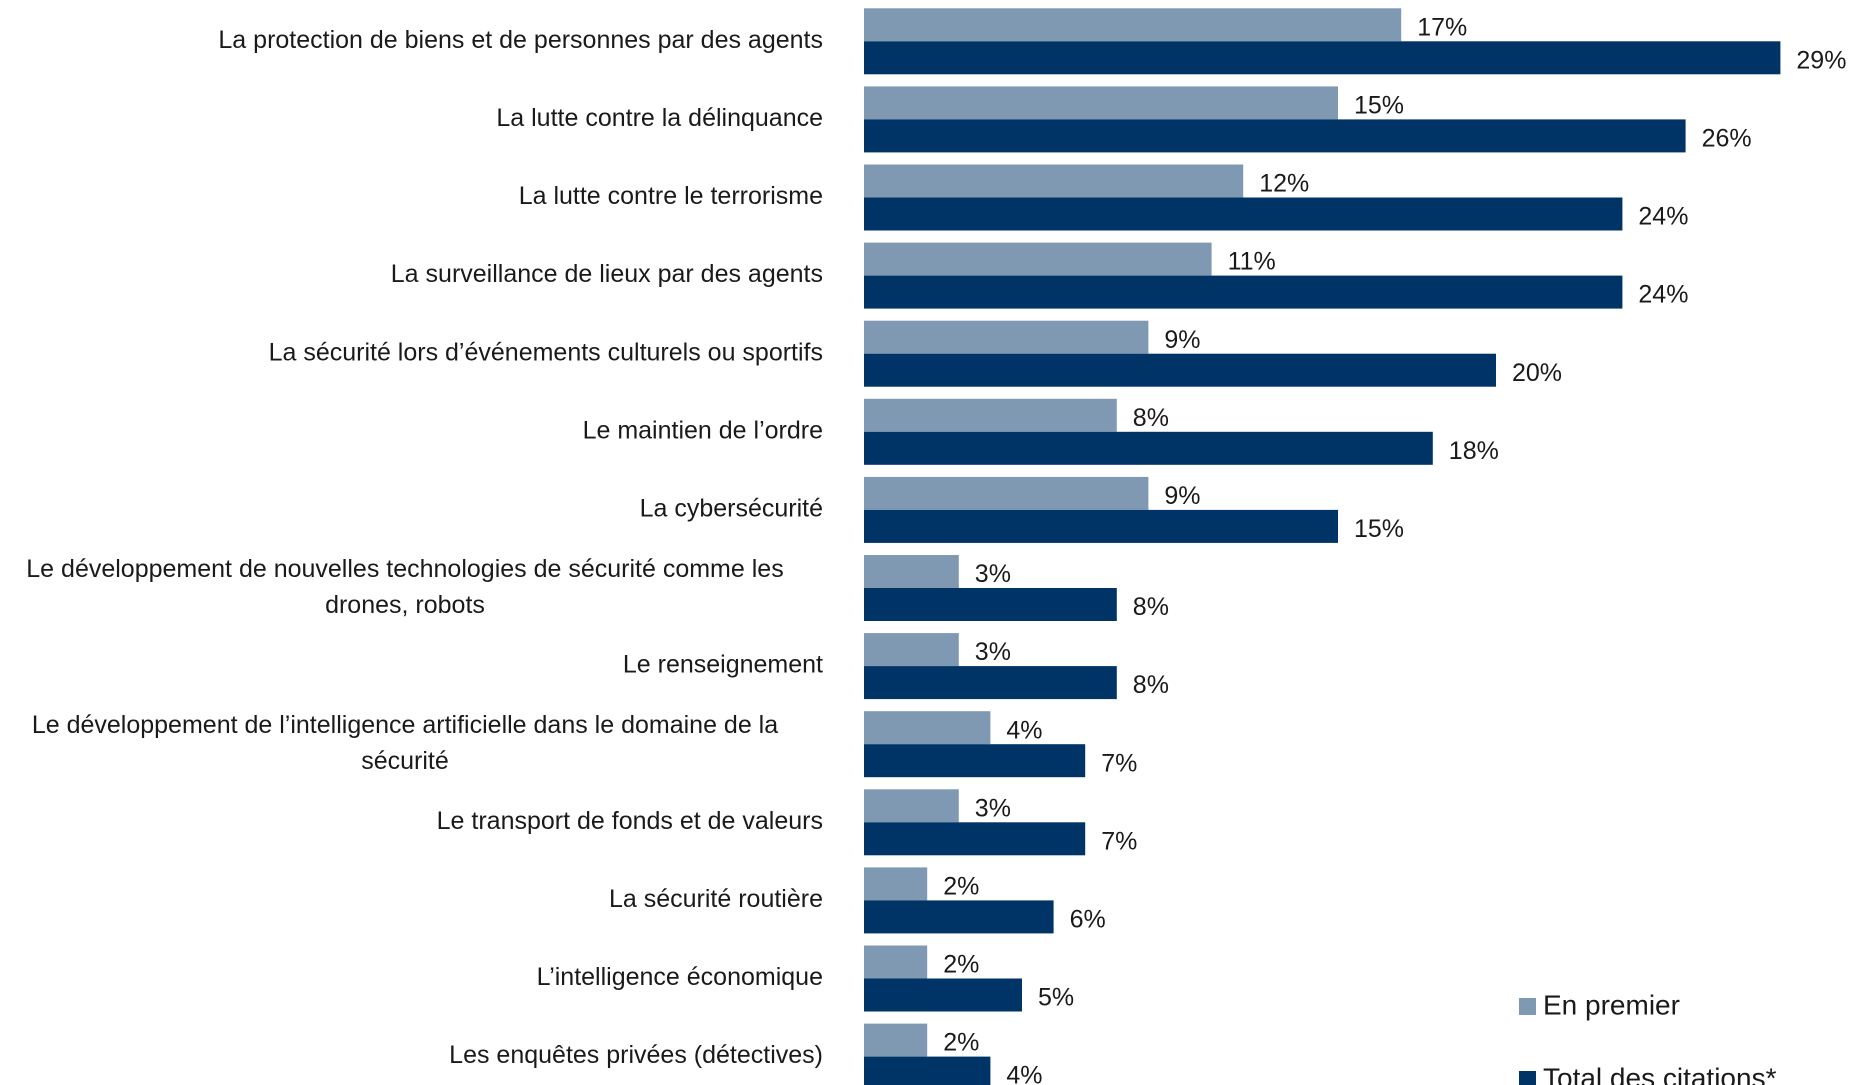  I want to click on value-label: 20%, so click(1537, 373).